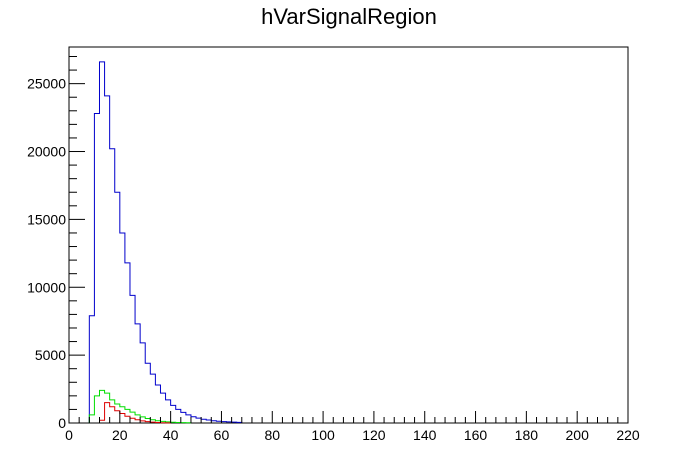 The height and width of the screenshot is (471, 698). What do you see at coordinates (476, 435) in the screenshot?
I see `x-tick-label: 160` at bounding box center [476, 435].